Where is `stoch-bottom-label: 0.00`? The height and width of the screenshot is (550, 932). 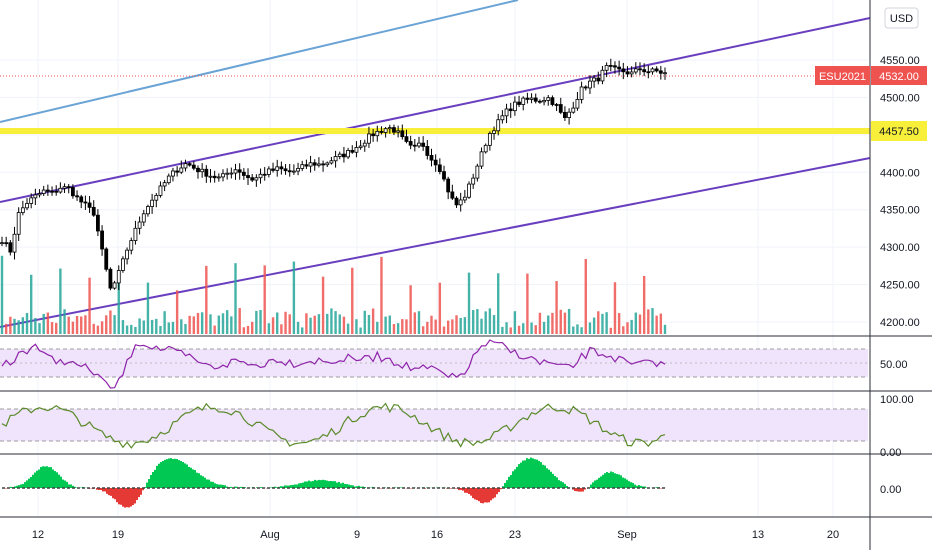
stoch-bottom-label: 0.00 is located at coordinates (890, 453).